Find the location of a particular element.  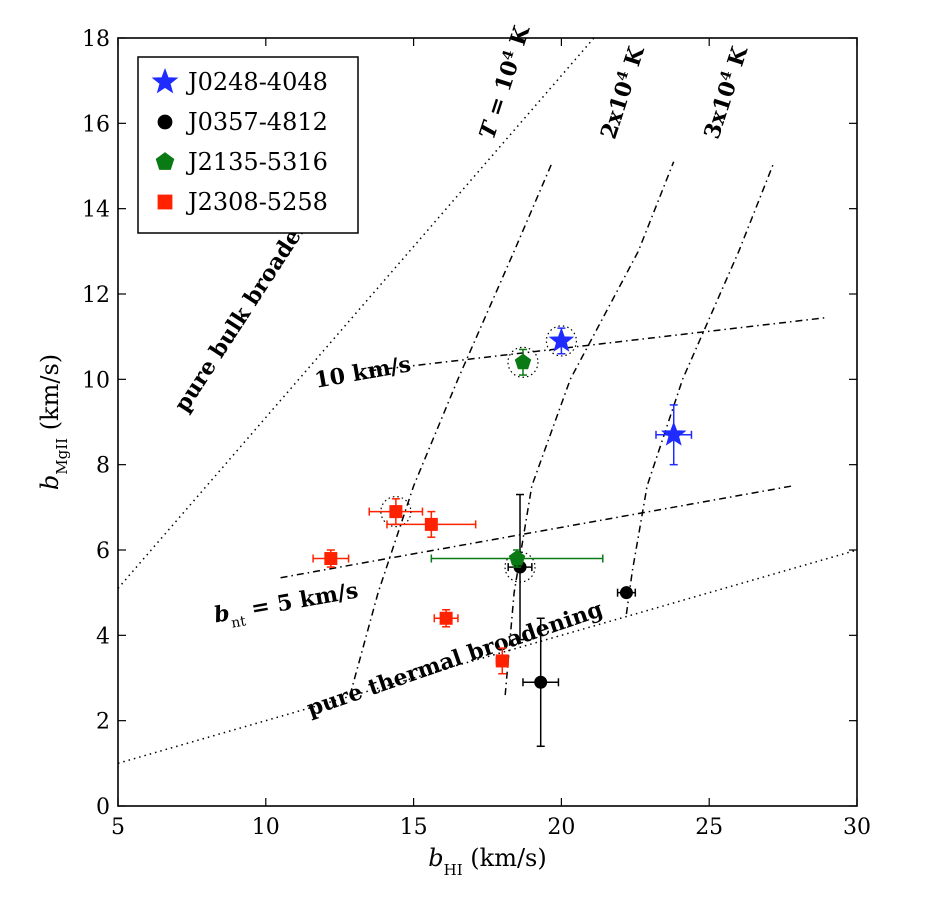

legend-square-marker is located at coordinates (165, 202).